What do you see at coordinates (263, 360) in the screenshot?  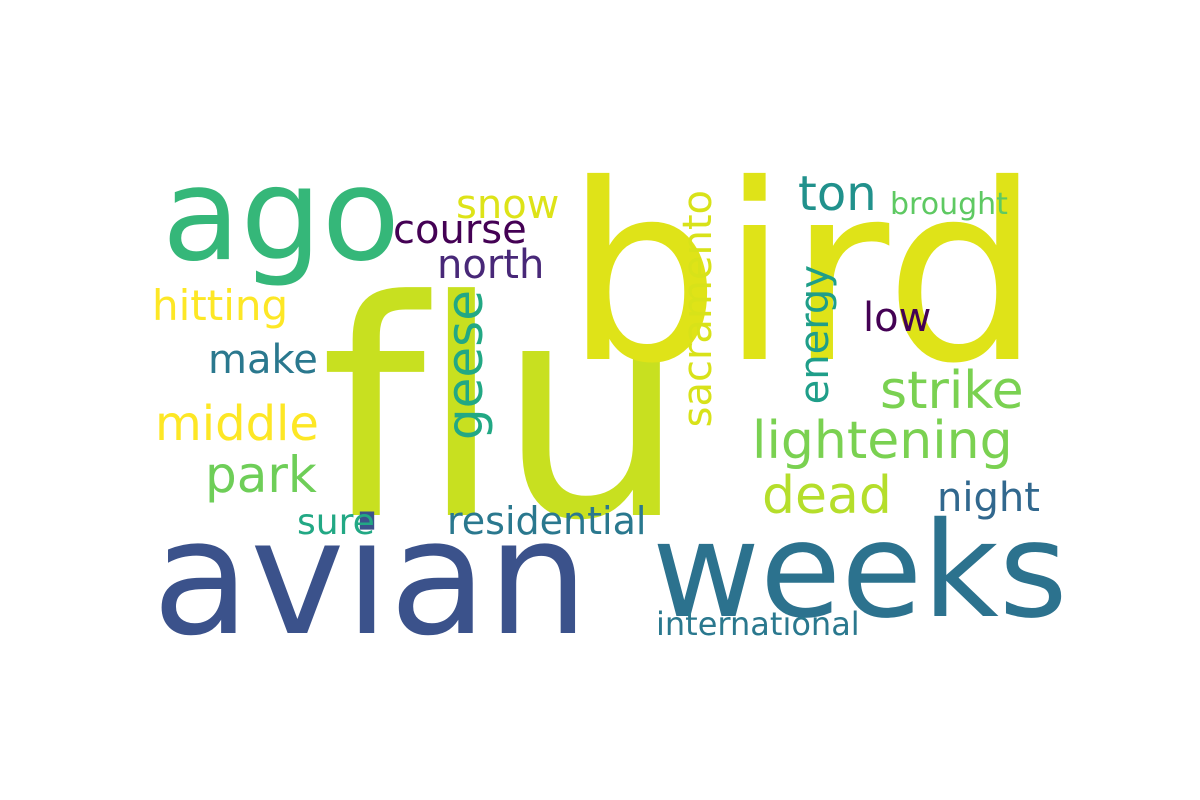 I see `word-make: make` at bounding box center [263, 360].